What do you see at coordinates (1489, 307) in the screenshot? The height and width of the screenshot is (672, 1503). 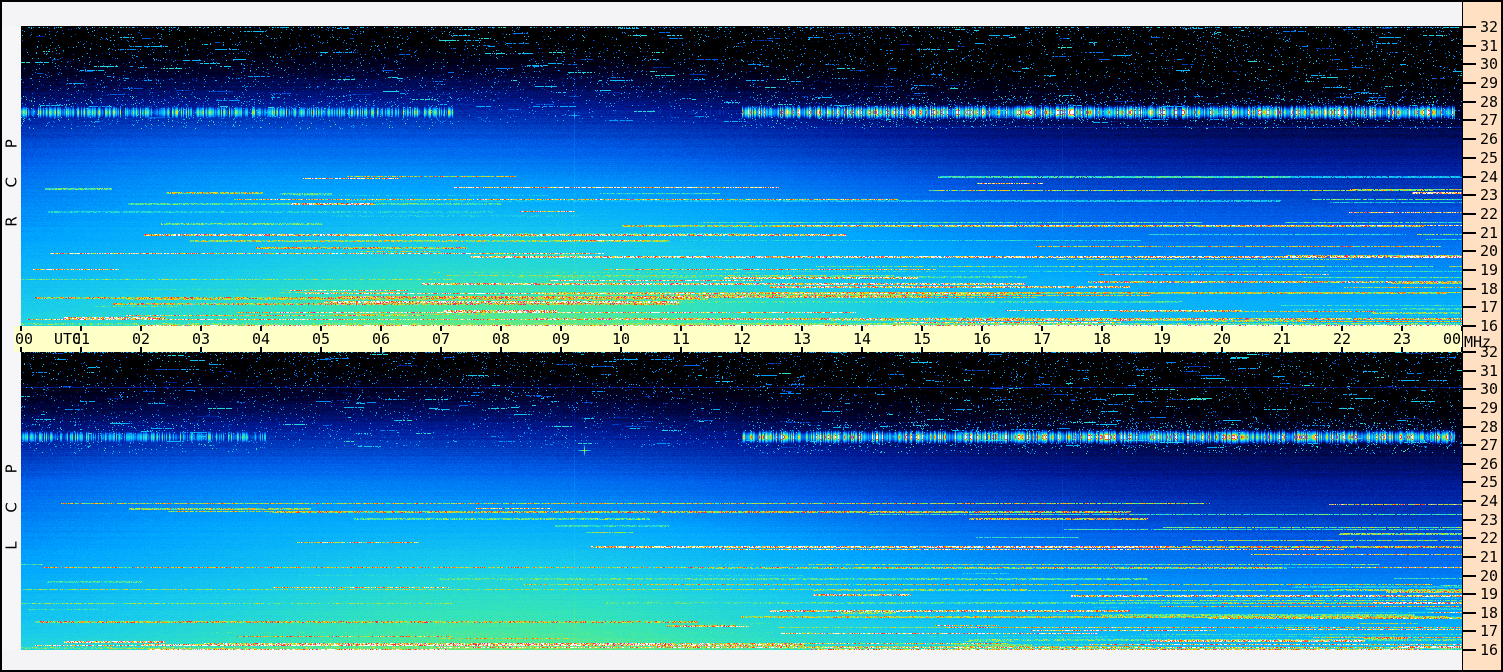 I see `freq-label: 17` at bounding box center [1489, 307].